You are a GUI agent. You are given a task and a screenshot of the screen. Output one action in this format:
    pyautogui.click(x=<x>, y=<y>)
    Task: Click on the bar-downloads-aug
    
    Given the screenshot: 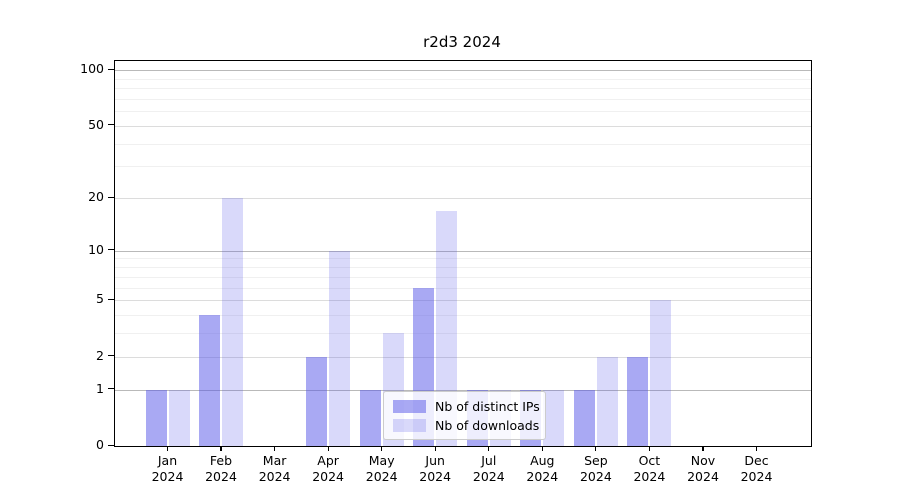 What is the action you would take?
    pyautogui.click(x=554, y=417)
    